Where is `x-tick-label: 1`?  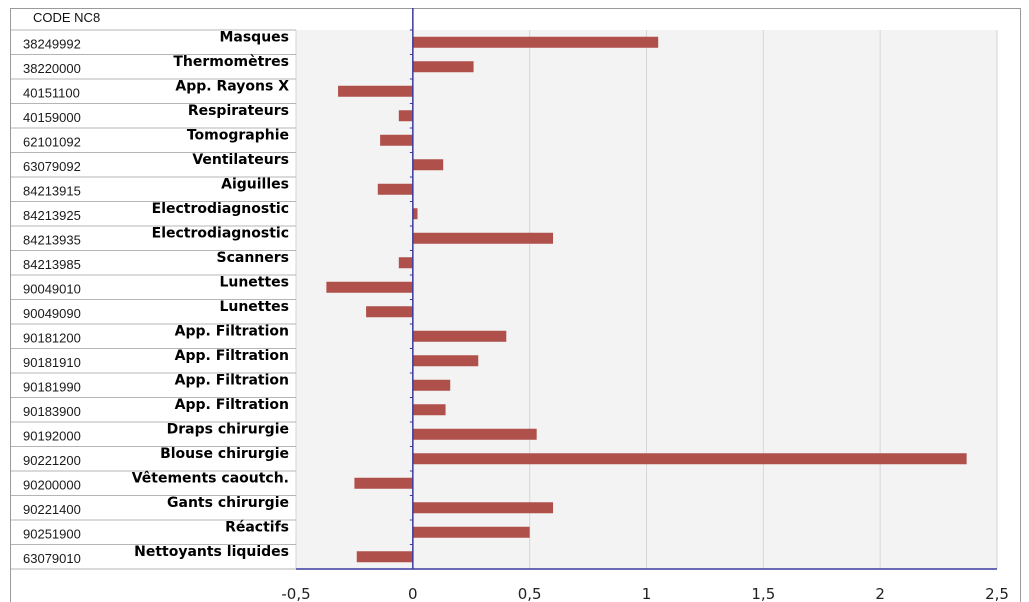 x-tick-label: 1 is located at coordinates (647, 593).